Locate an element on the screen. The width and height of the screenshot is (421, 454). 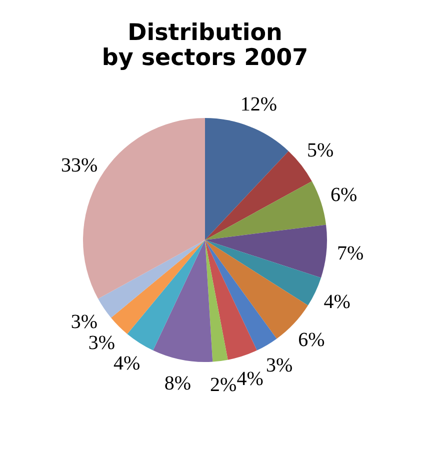
data-label: 8% is located at coordinates (177, 383).